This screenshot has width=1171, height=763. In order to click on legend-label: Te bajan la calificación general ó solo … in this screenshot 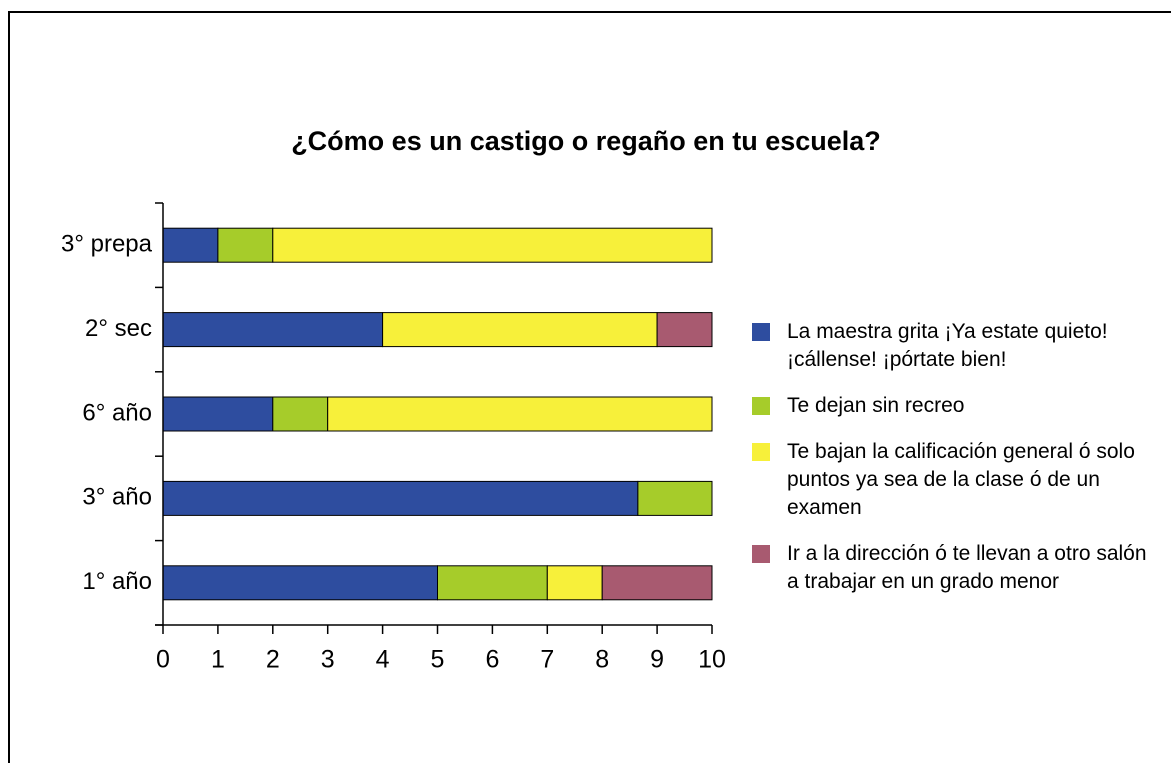, I will do `click(961, 479)`.